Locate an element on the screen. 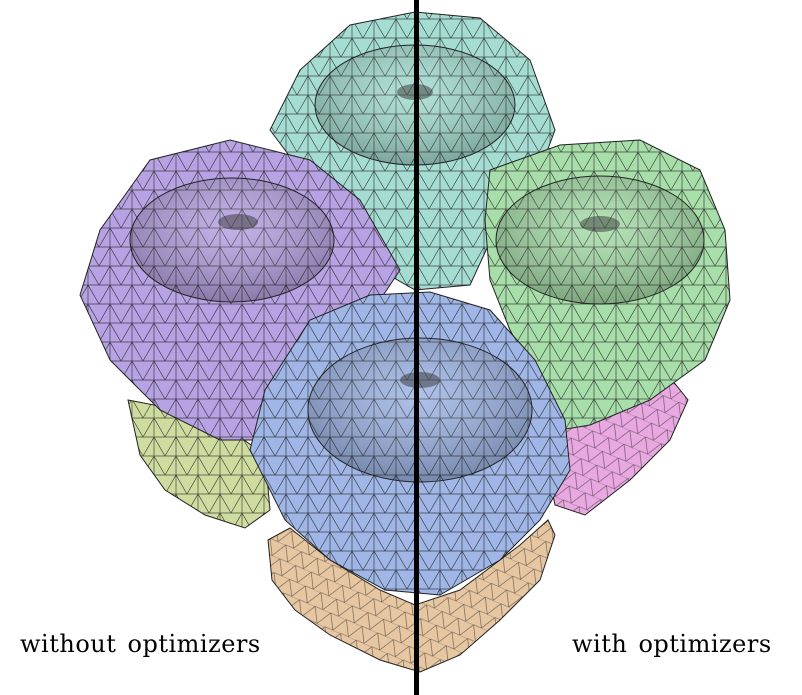  divider-line is located at coordinates (416, 347).